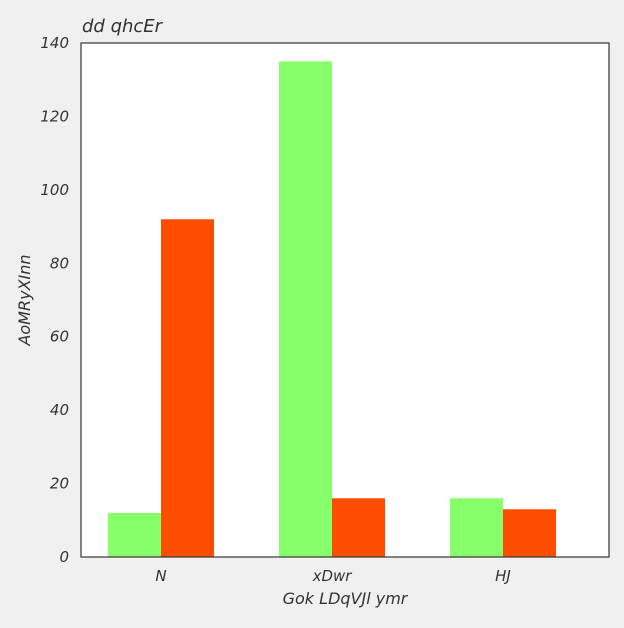 The width and height of the screenshot is (624, 628). What do you see at coordinates (305, 309) in the screenshot?
I see `bar-1-xDwr` at bounding box center [305, 309].